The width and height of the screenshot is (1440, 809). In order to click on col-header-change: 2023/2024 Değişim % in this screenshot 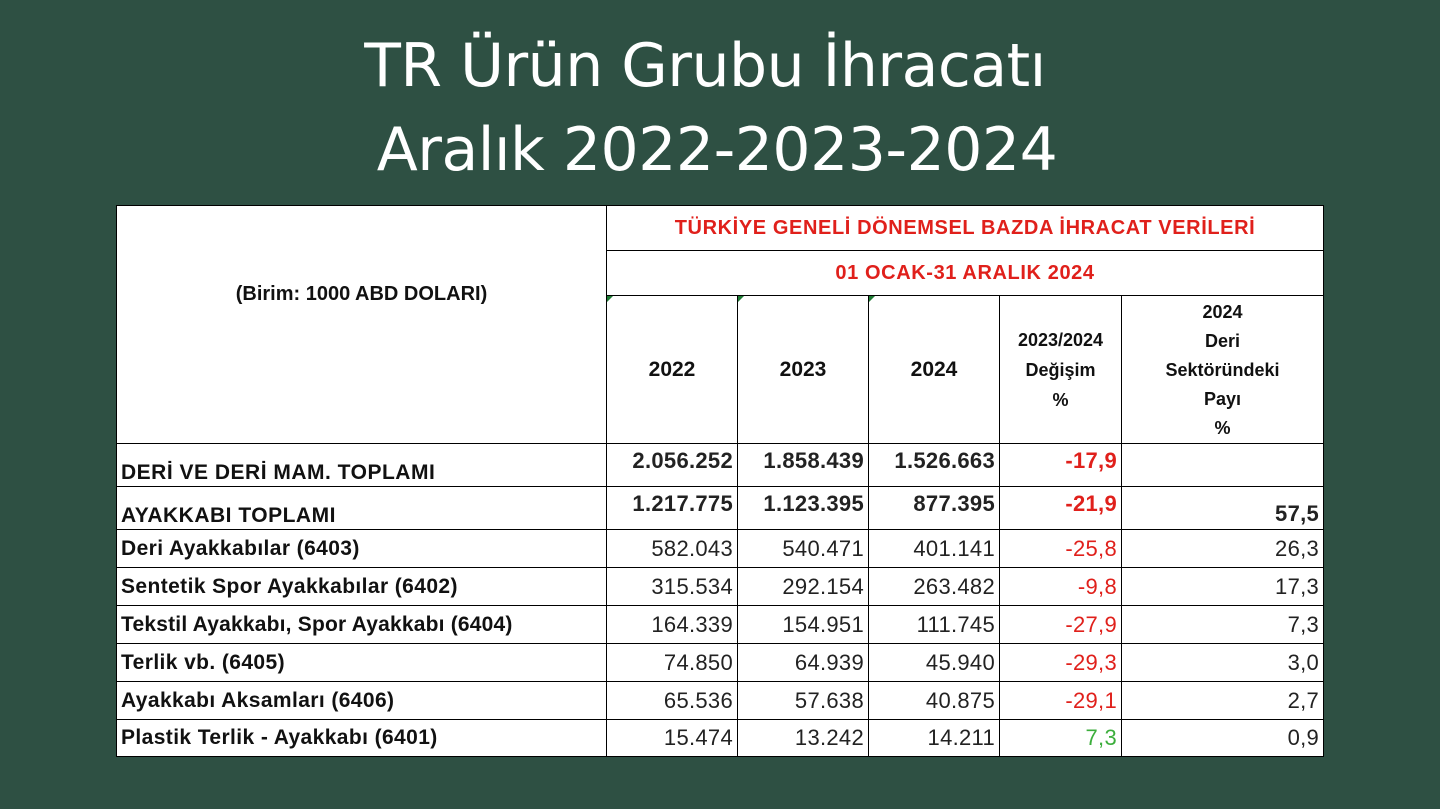, I will do `click(1060, 369)`.